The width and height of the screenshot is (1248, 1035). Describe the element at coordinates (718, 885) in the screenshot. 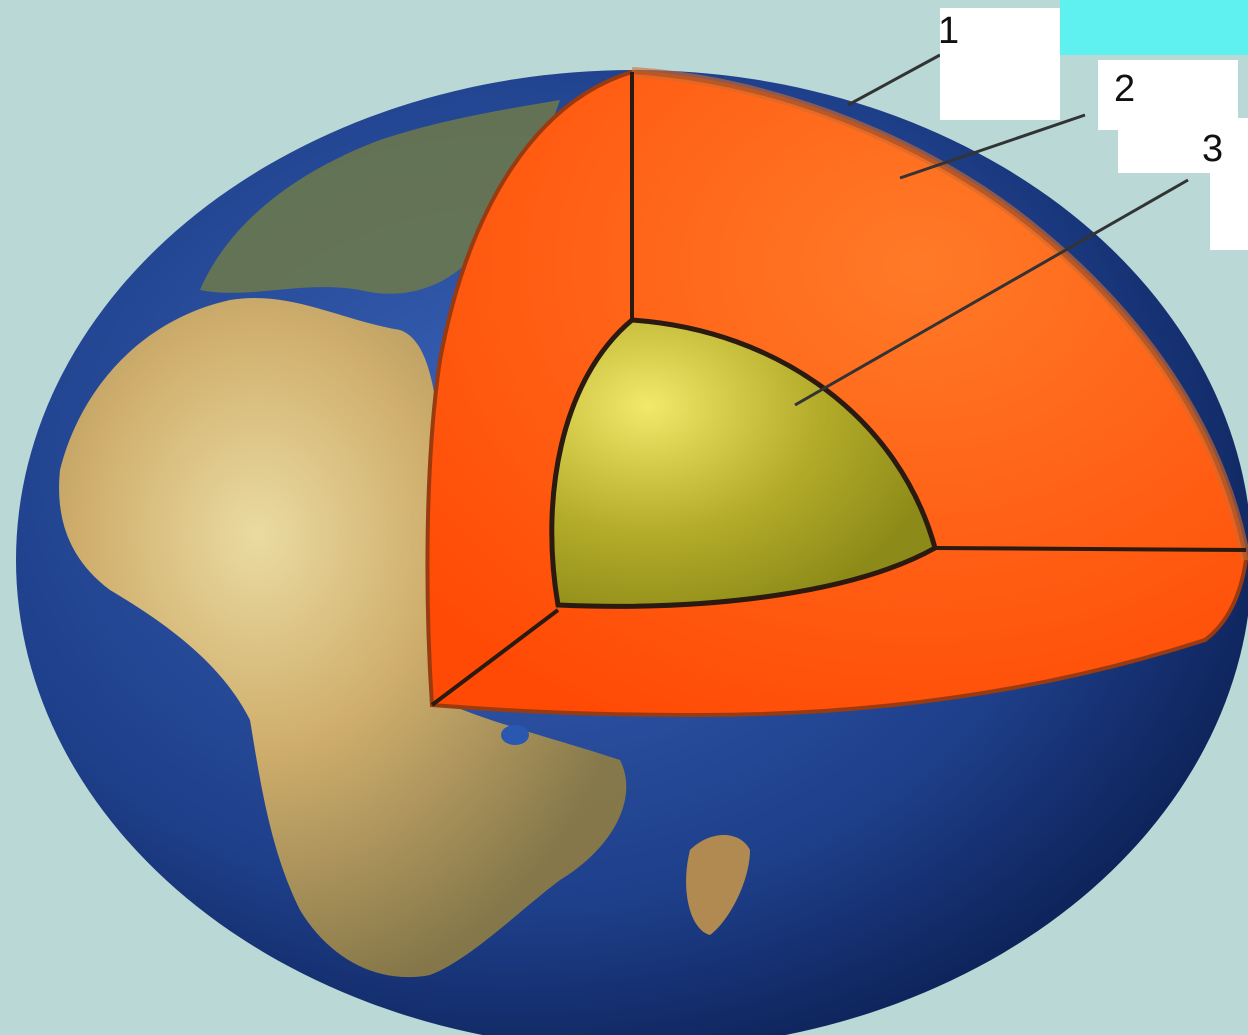

I see `landmass-madagascar` at that location.